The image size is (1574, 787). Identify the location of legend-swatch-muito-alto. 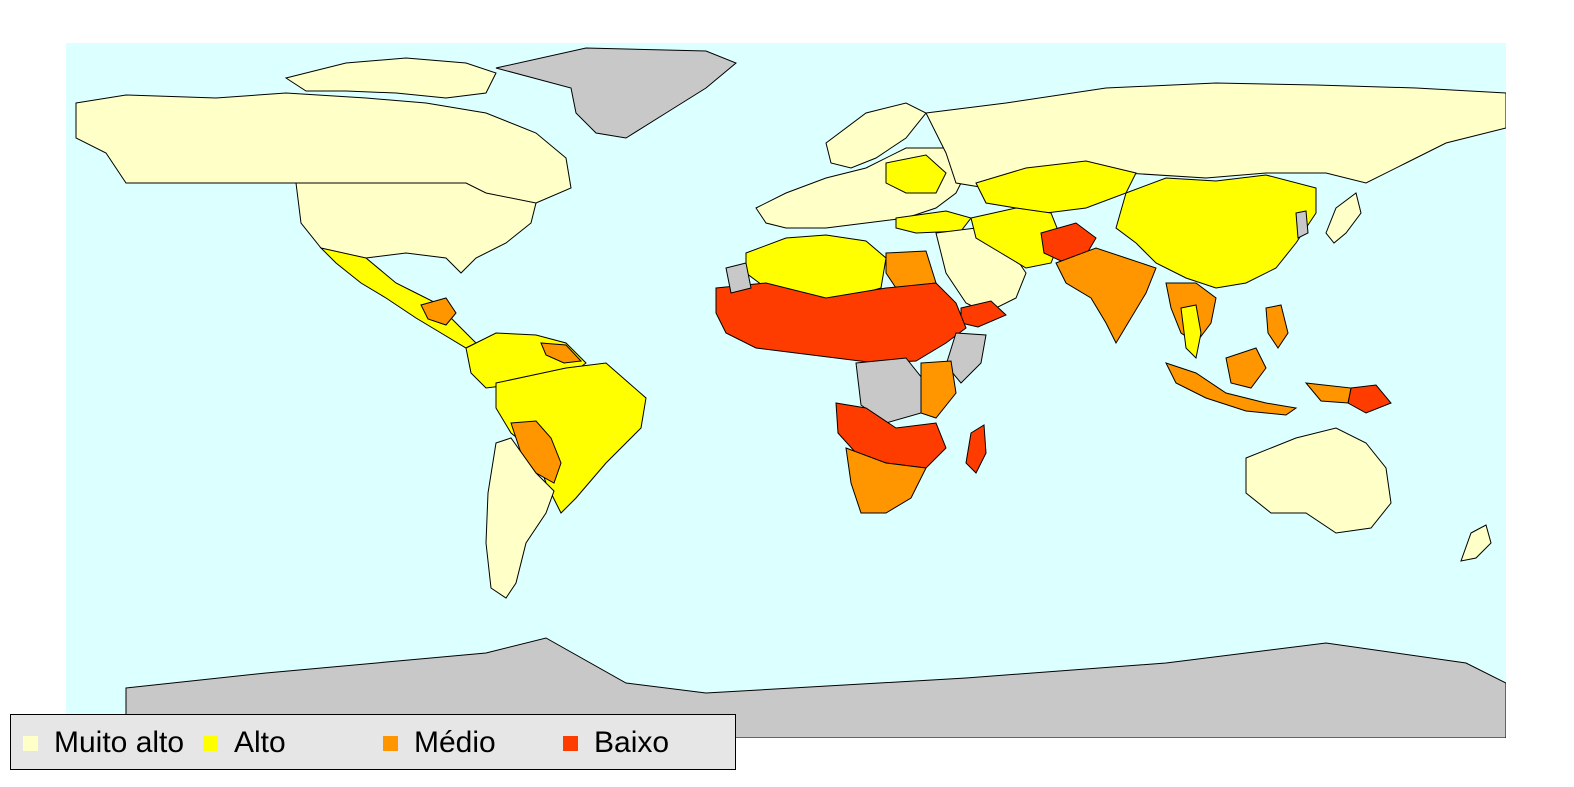
(30, 743).